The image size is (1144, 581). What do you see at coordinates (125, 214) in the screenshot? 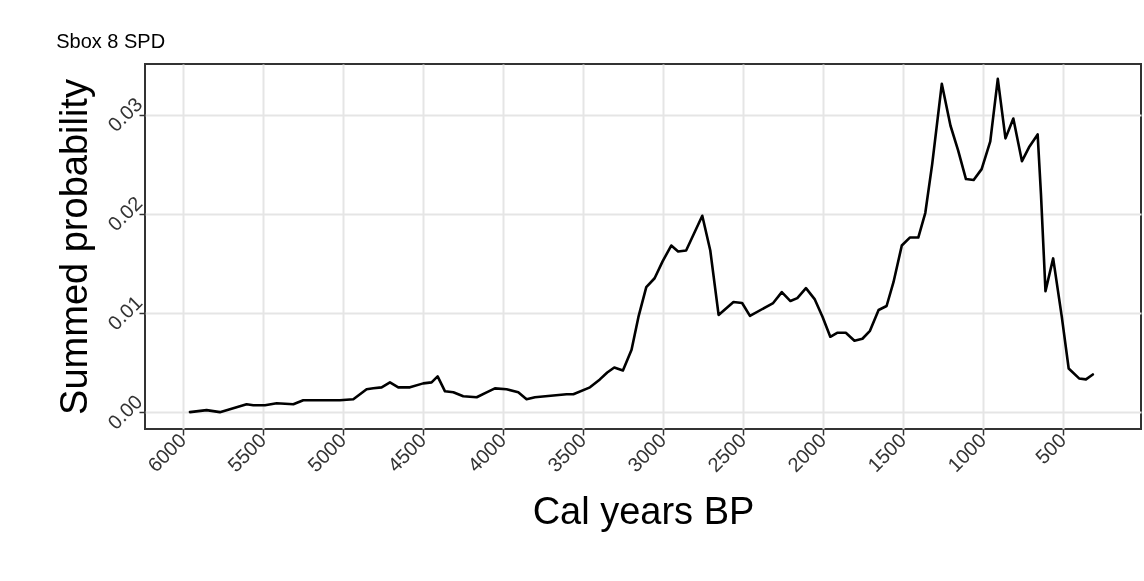
I see `y-tick-label: 0.02` at bounding box center [125, 214].